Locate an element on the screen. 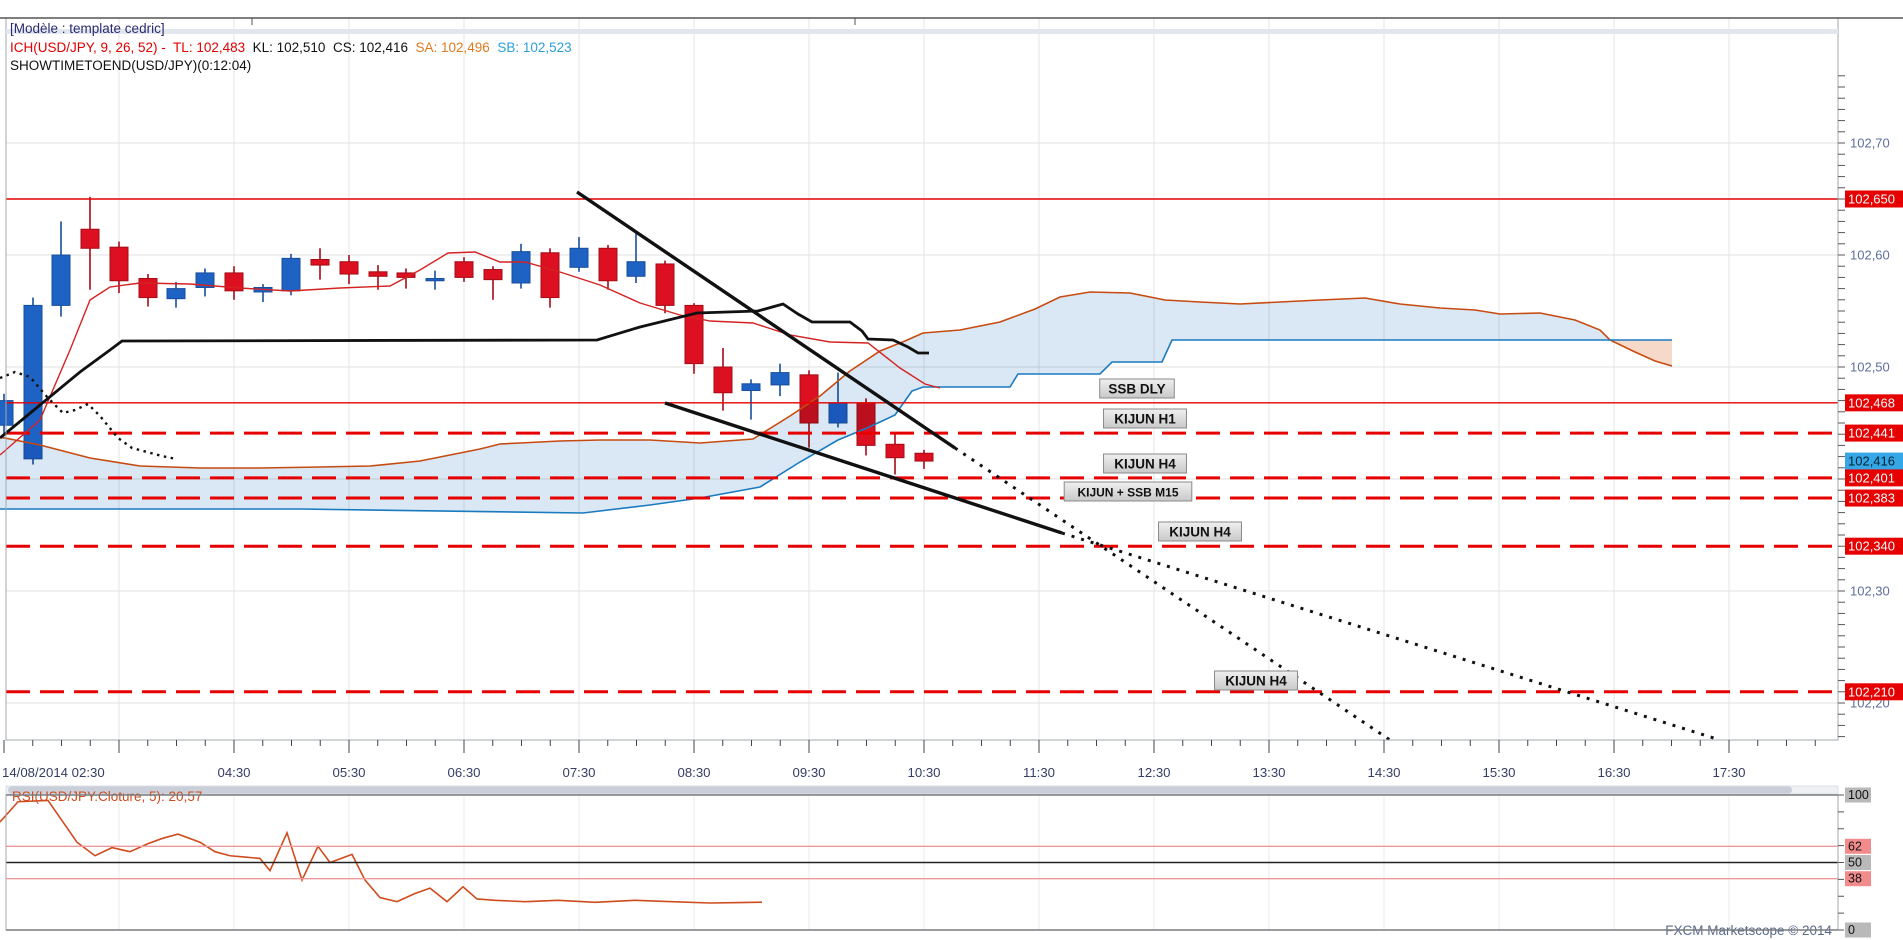 The image size is (1903, 940). level-price-badge: 102,210 is located at coordinates (1874, 692).